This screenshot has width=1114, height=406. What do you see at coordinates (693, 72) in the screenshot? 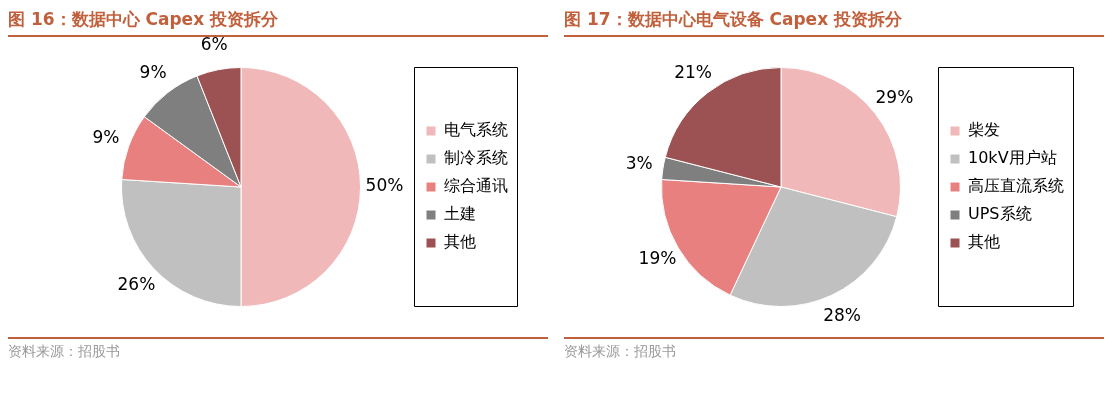
I see `data-label: 21%` at bounding box center [693, 72].